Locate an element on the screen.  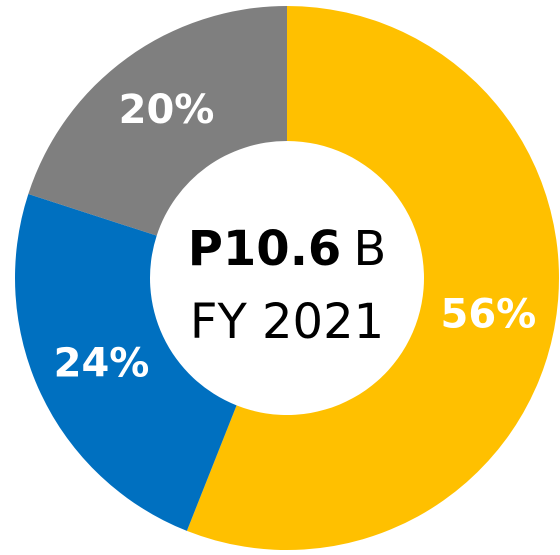
value-label: 56% is located at coordinates (488, 314).